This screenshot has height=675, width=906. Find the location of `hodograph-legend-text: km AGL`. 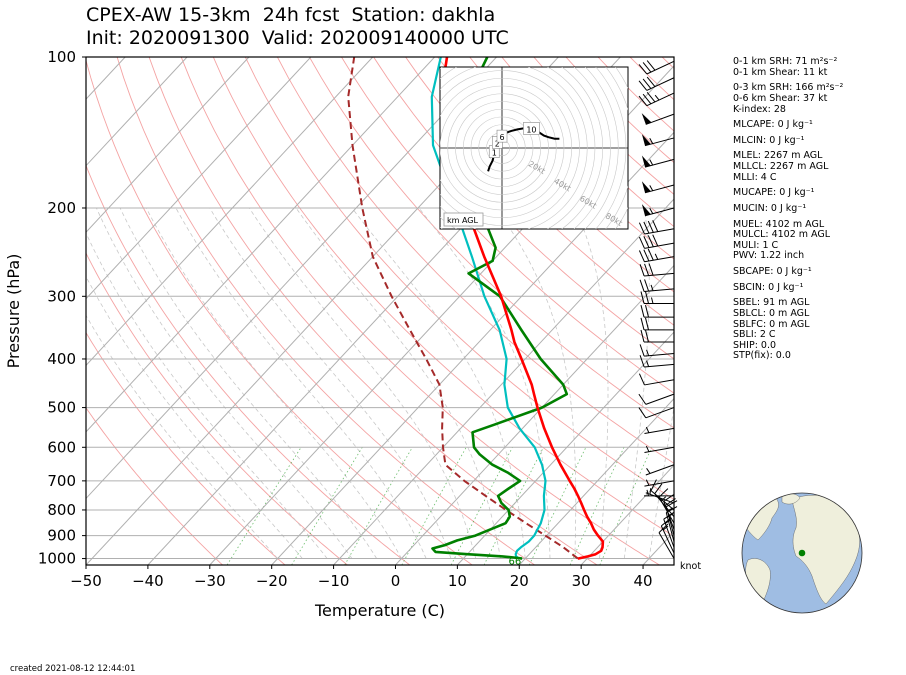

hodograph-legend-text: km AGL is located at coordinates (463, 220).